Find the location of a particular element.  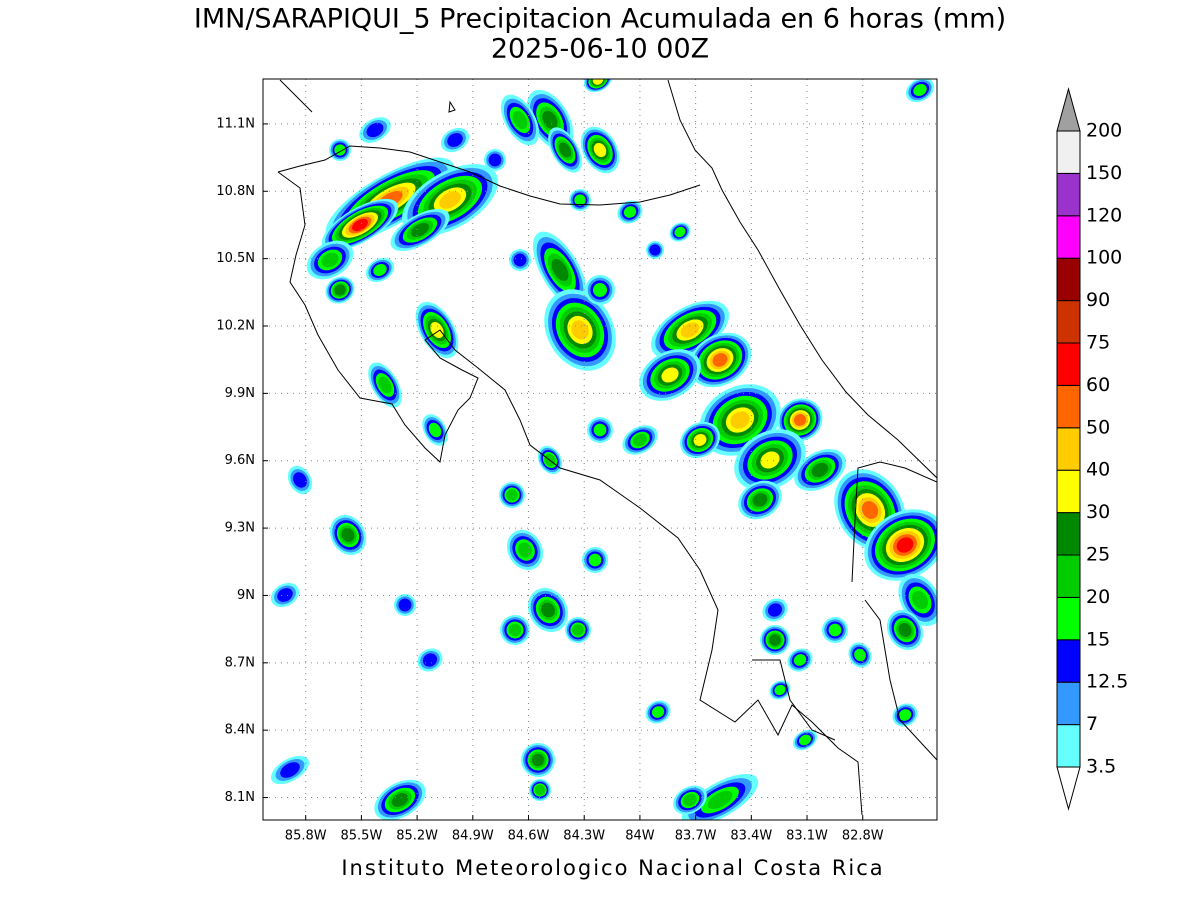

y-tick-label: 9.9N is located at coordinates (240, 393).